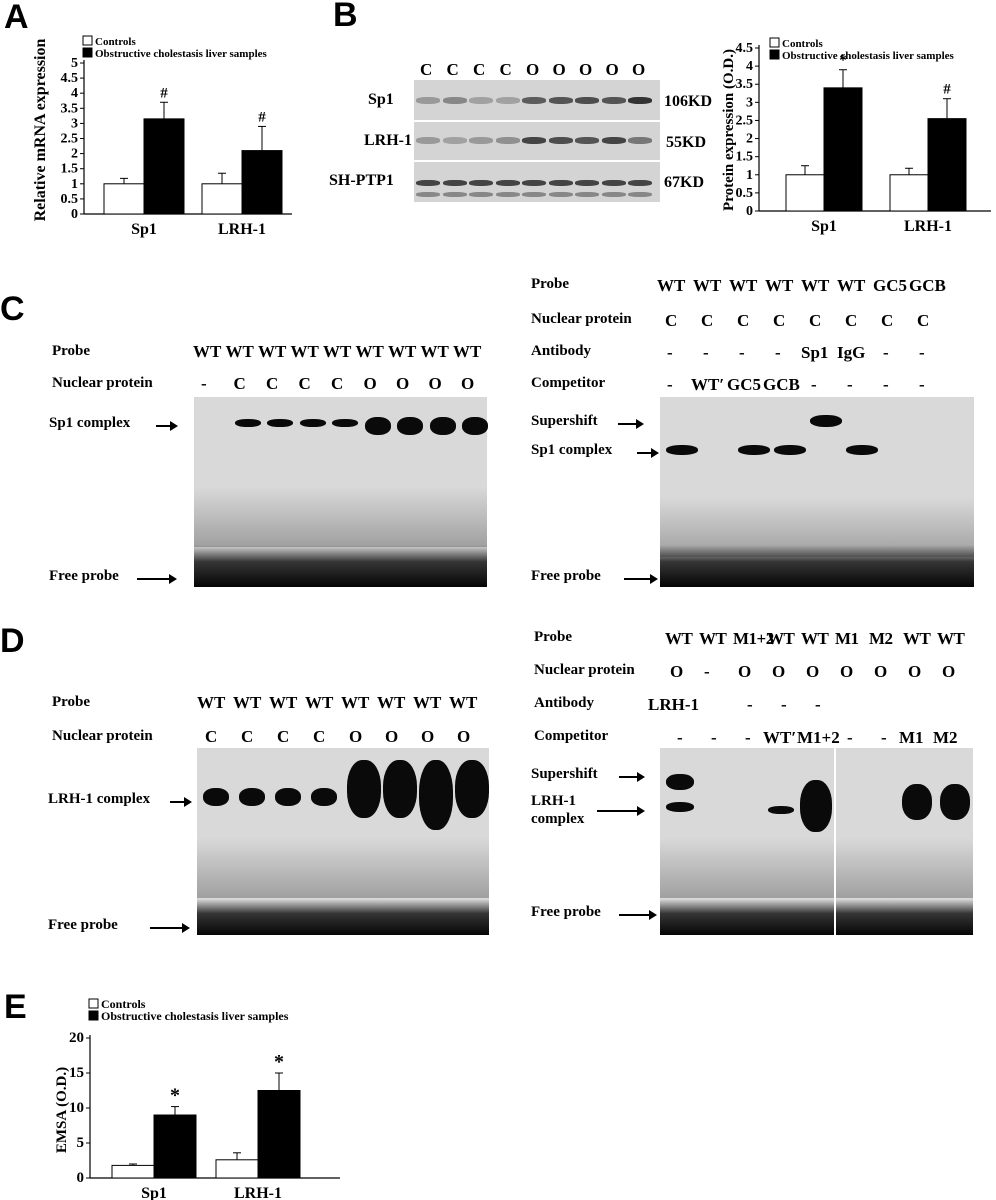 The height and width of the screenshot is (1200, 996). What do you see at coordinates (74, 154) in the screenshot?
I see `y-tick-label: 2` at bounding box center [74, 154].